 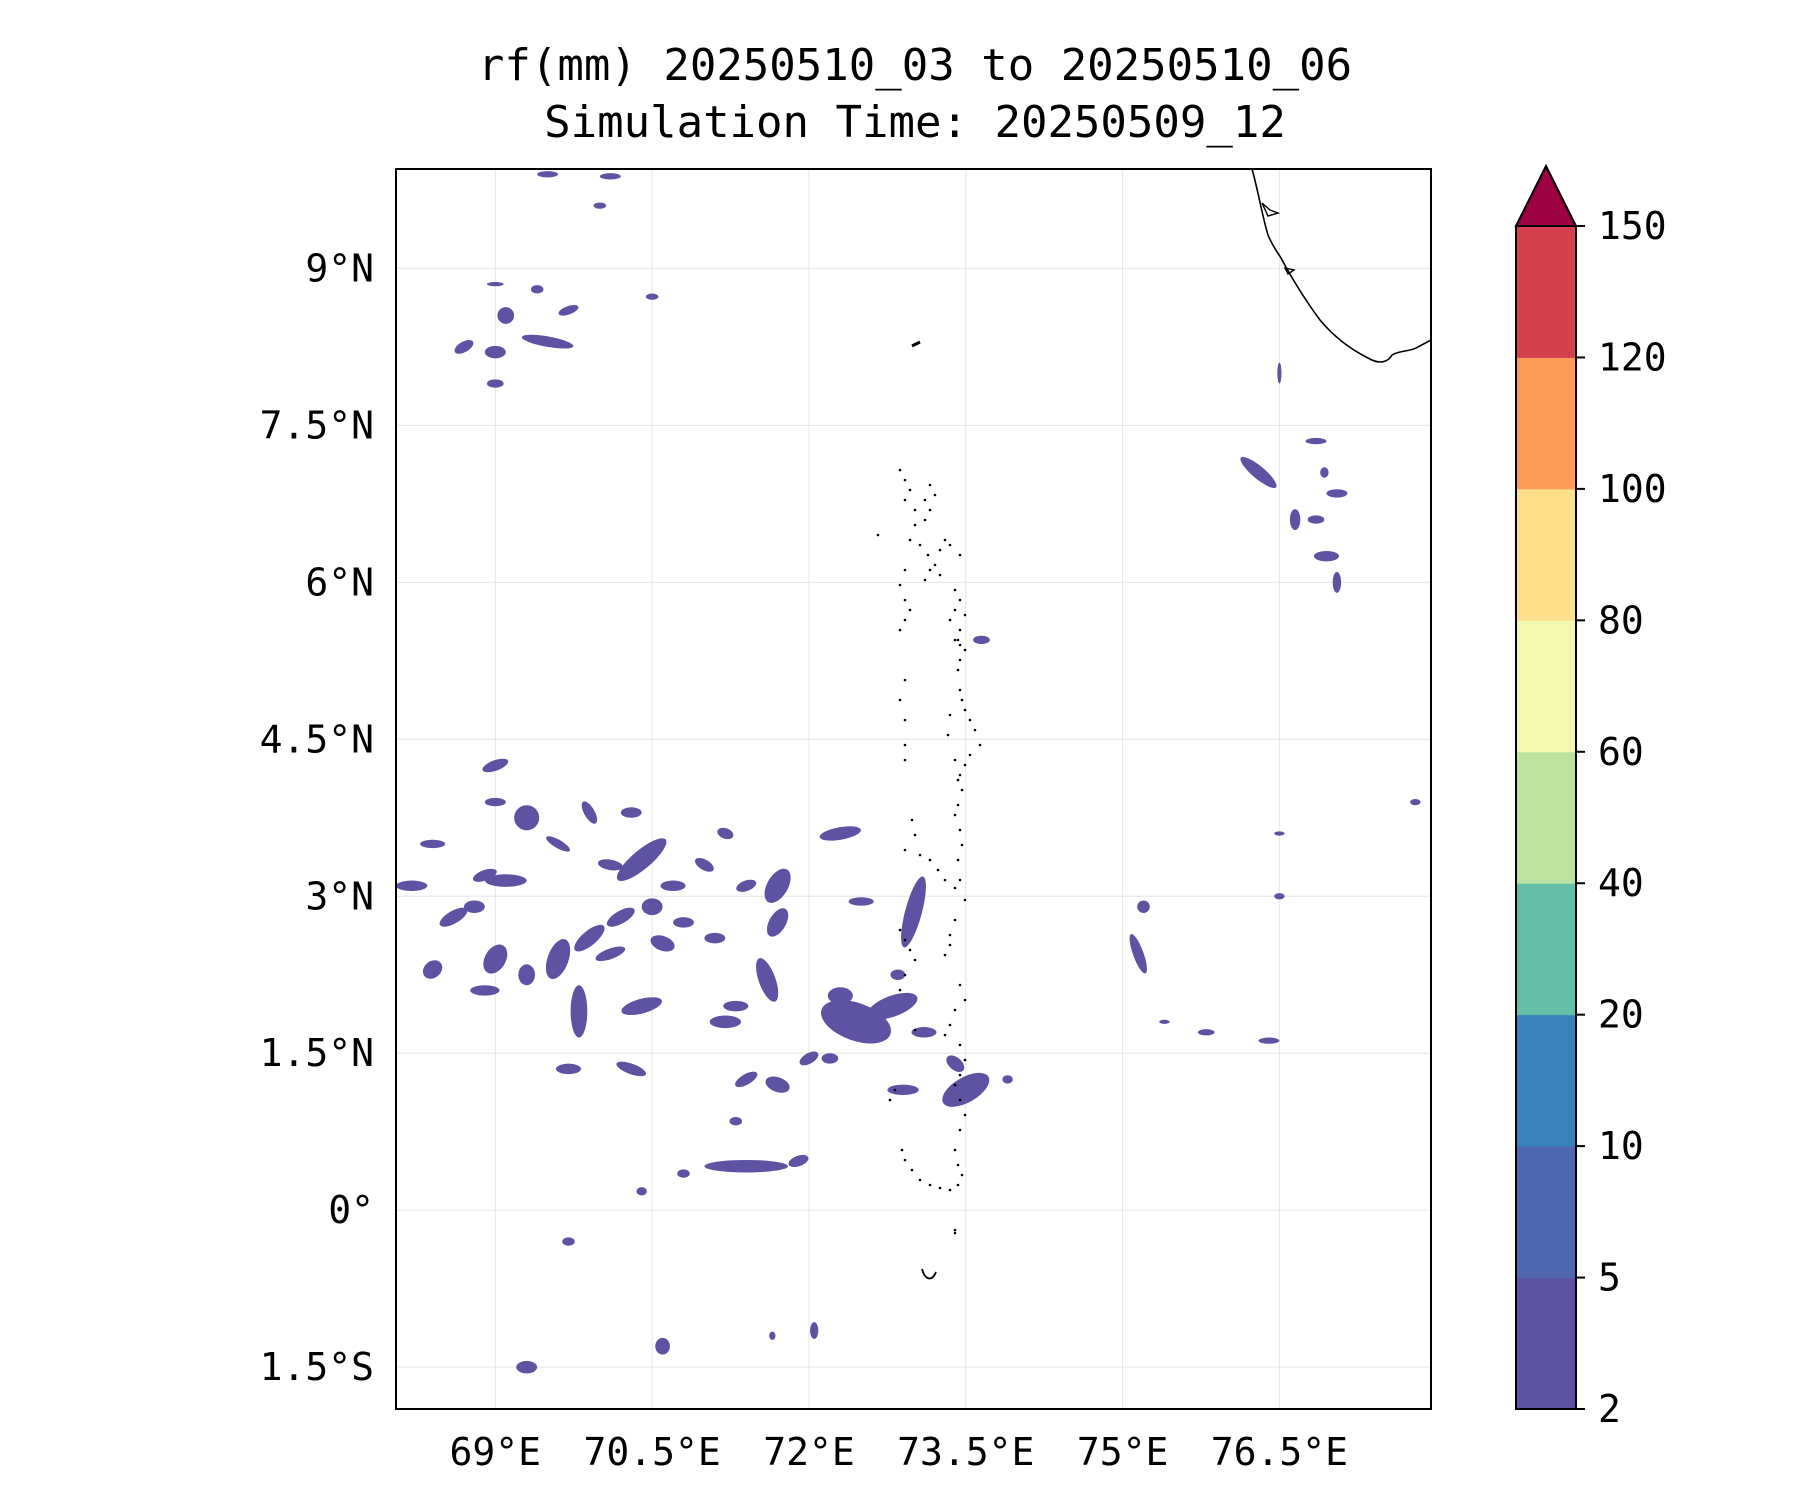 I want to click on lat-tick-label-1: 7.5°N, so click(x=317, y=425).